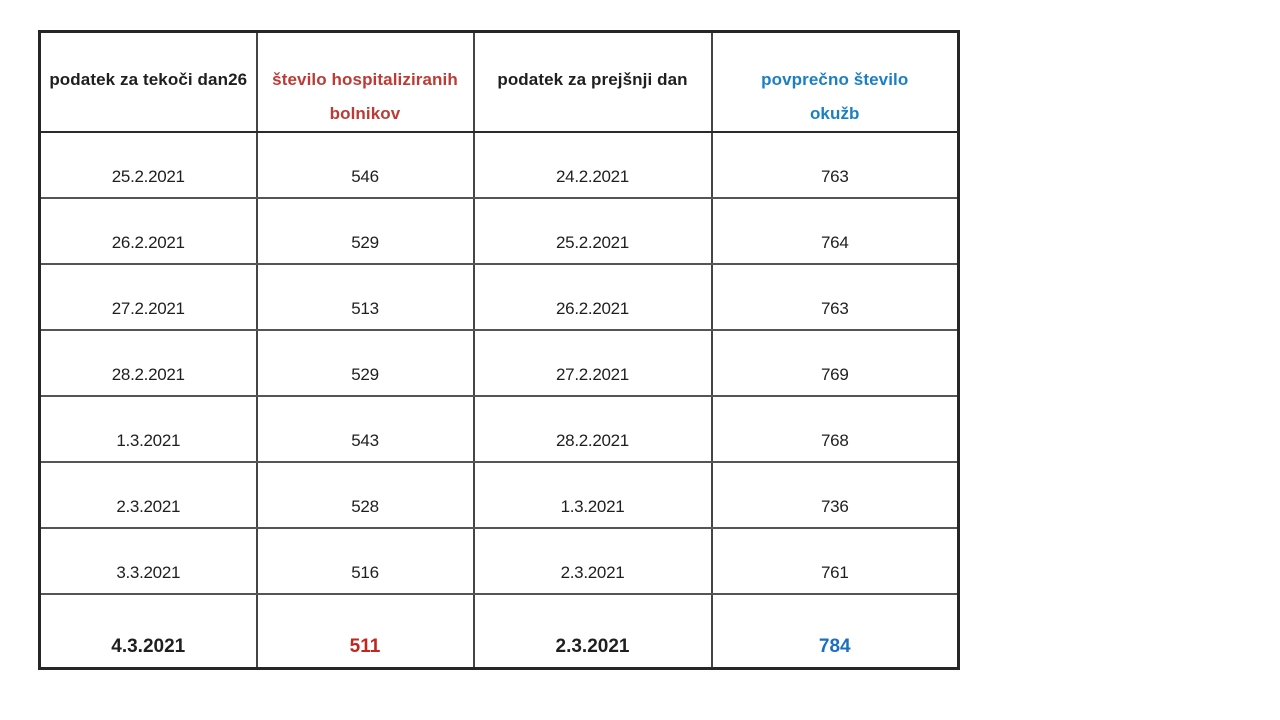  I want to click on col-header-avg-infections: povprečno število okužb, so click(835, 81).